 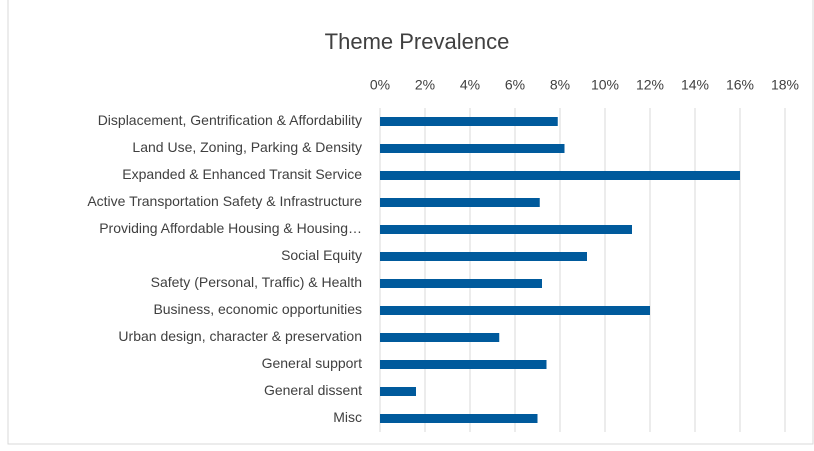 What do you see at coordinates (560, 85) in the screenshot?
I see `x-tick-label: 8%` at bounding box center [560, 85].